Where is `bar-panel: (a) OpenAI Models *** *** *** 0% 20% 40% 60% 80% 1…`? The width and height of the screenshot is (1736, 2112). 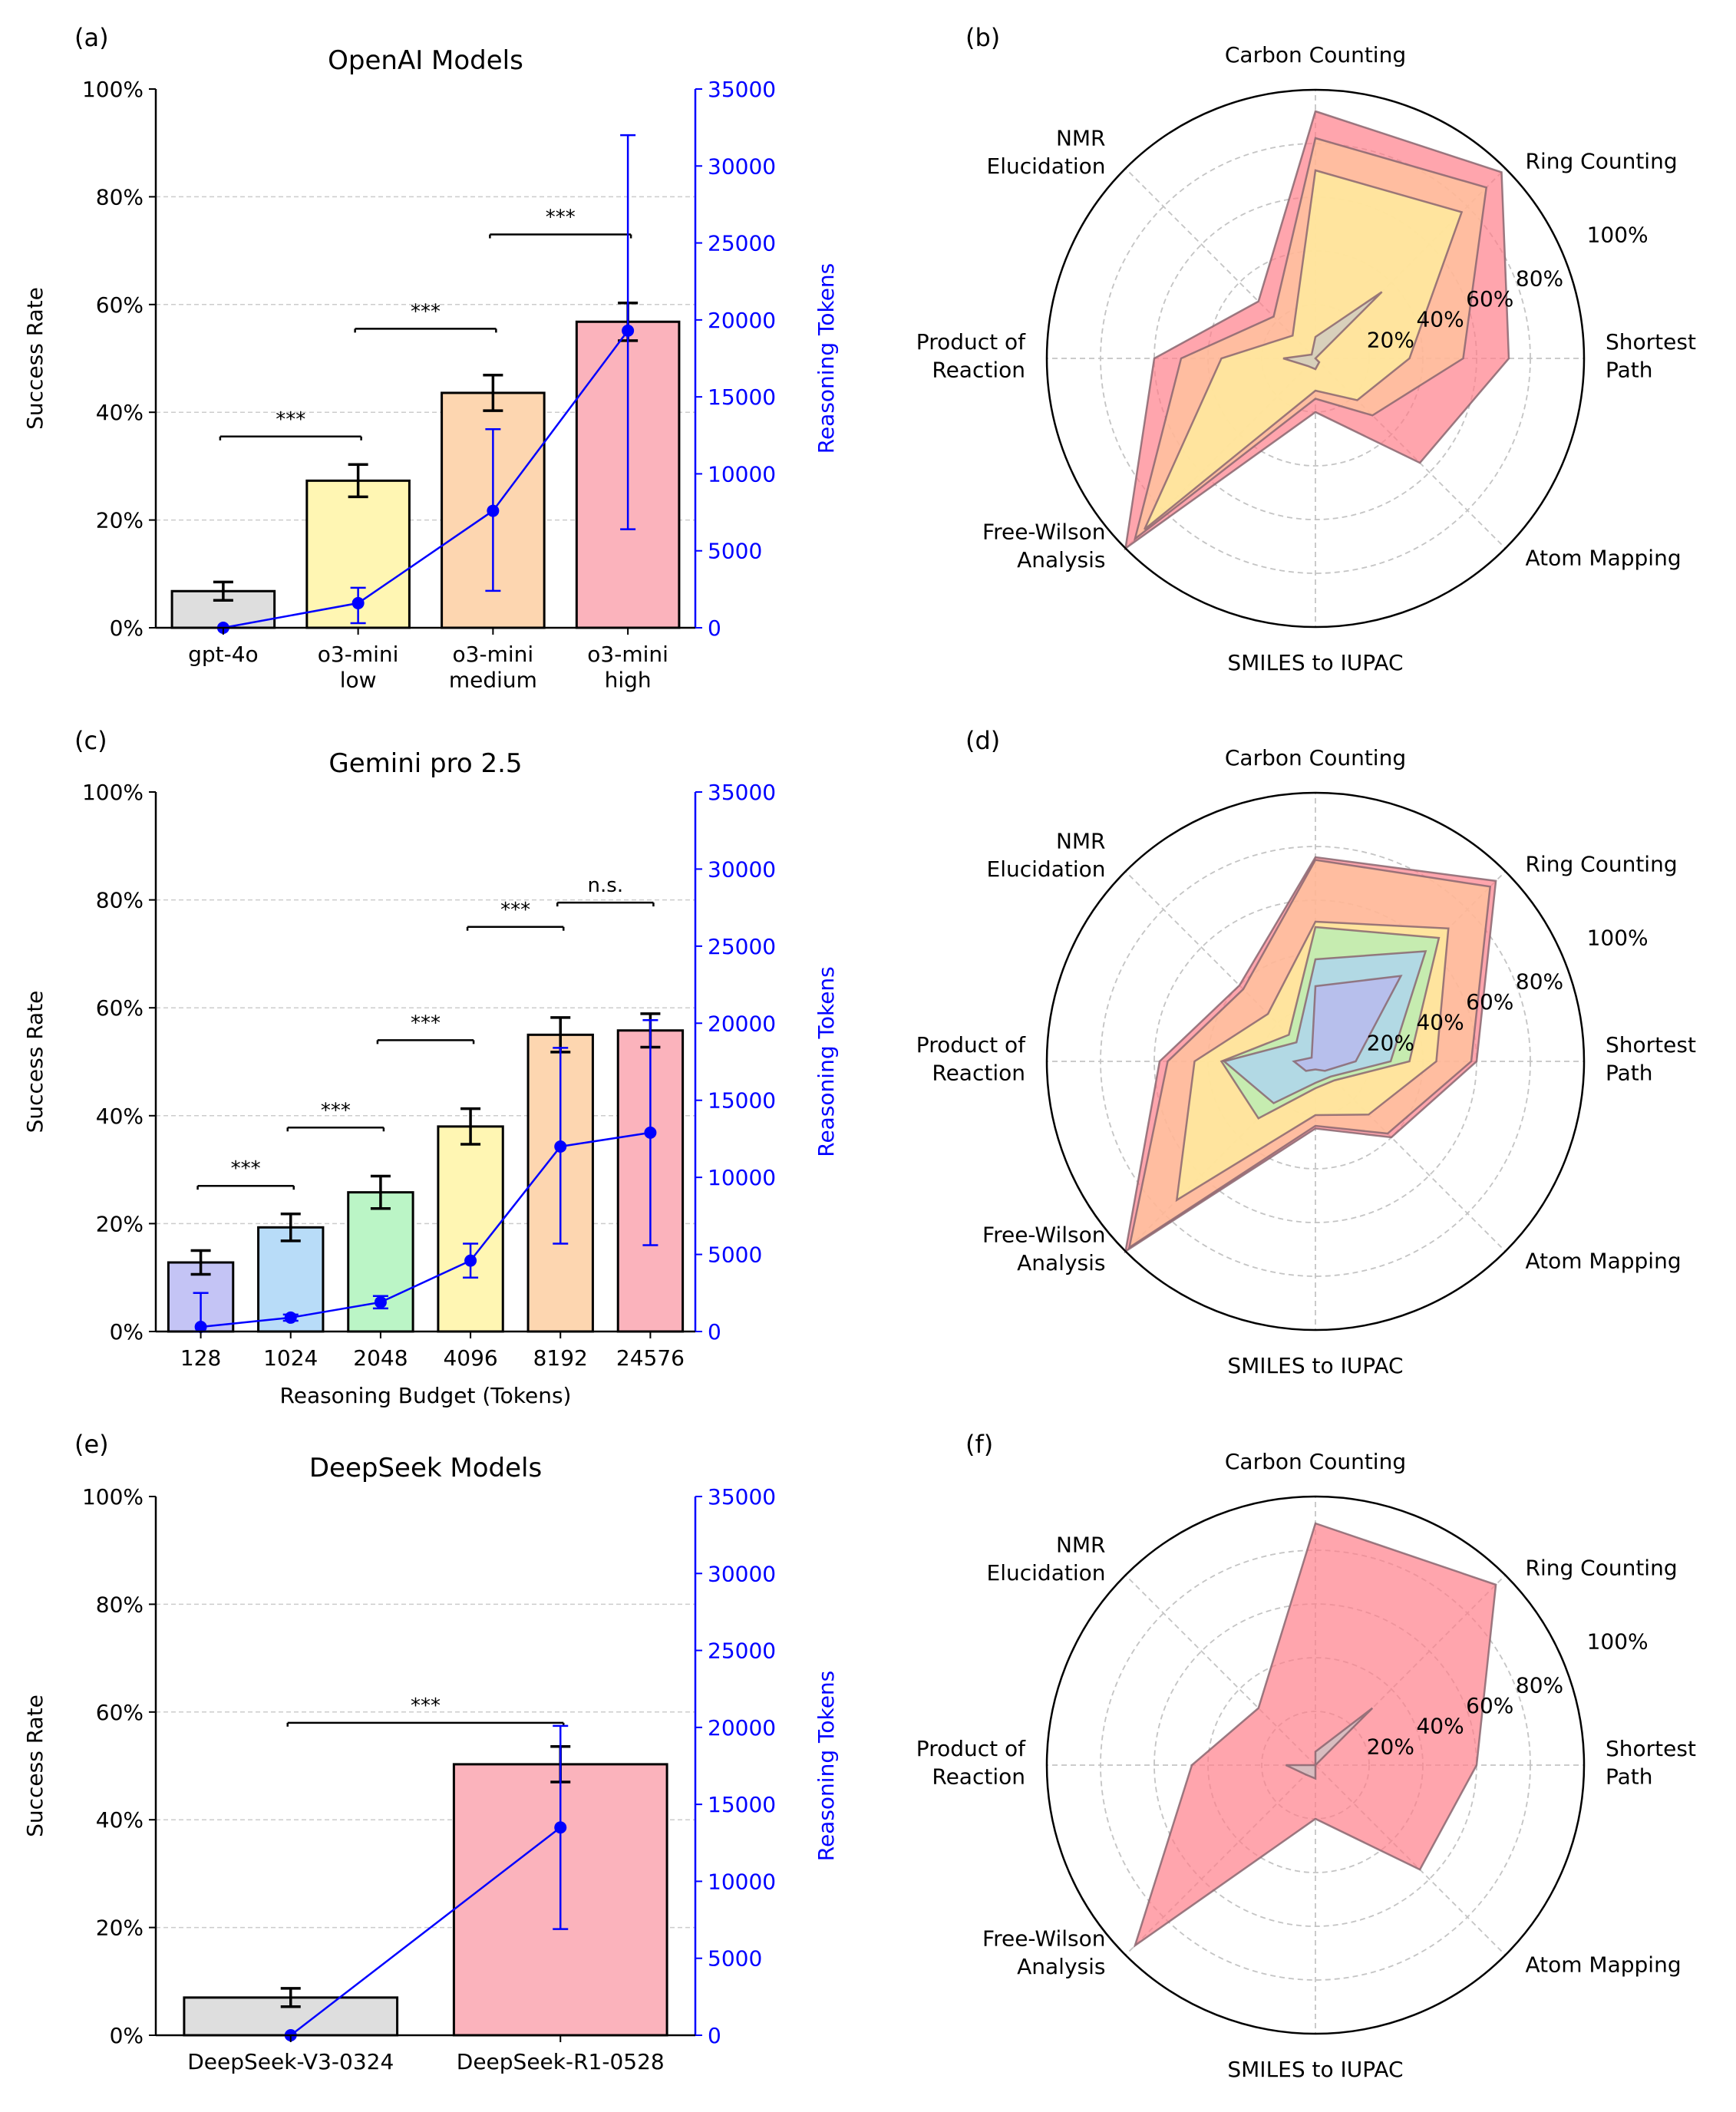 bar-panel: (a) OpenAI Models *** *** *** 0% 20% 40% 60% 80% 1… is located at coordinates (431, 358).